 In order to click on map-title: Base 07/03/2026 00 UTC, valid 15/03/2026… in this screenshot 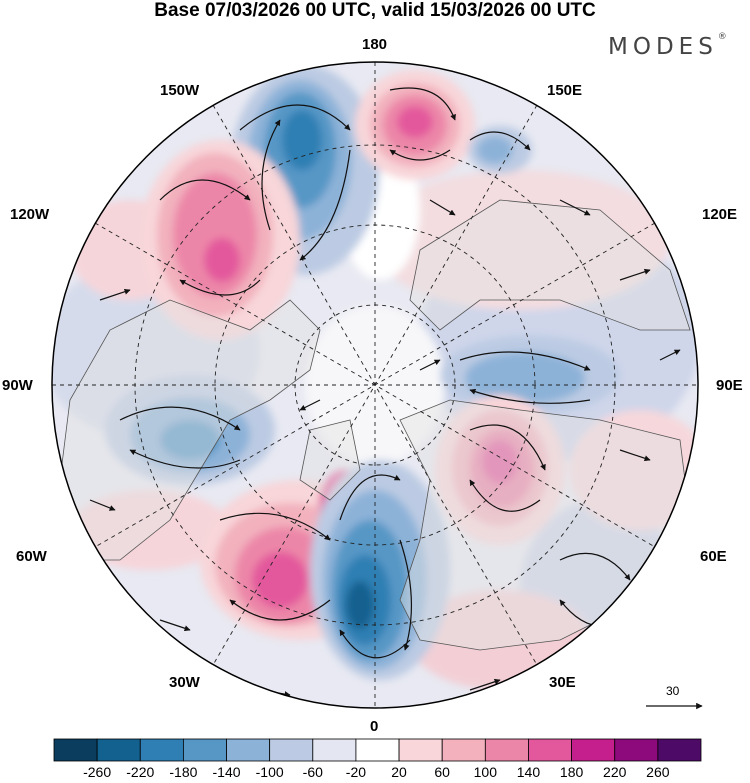, I will do `click(375, 10)`.